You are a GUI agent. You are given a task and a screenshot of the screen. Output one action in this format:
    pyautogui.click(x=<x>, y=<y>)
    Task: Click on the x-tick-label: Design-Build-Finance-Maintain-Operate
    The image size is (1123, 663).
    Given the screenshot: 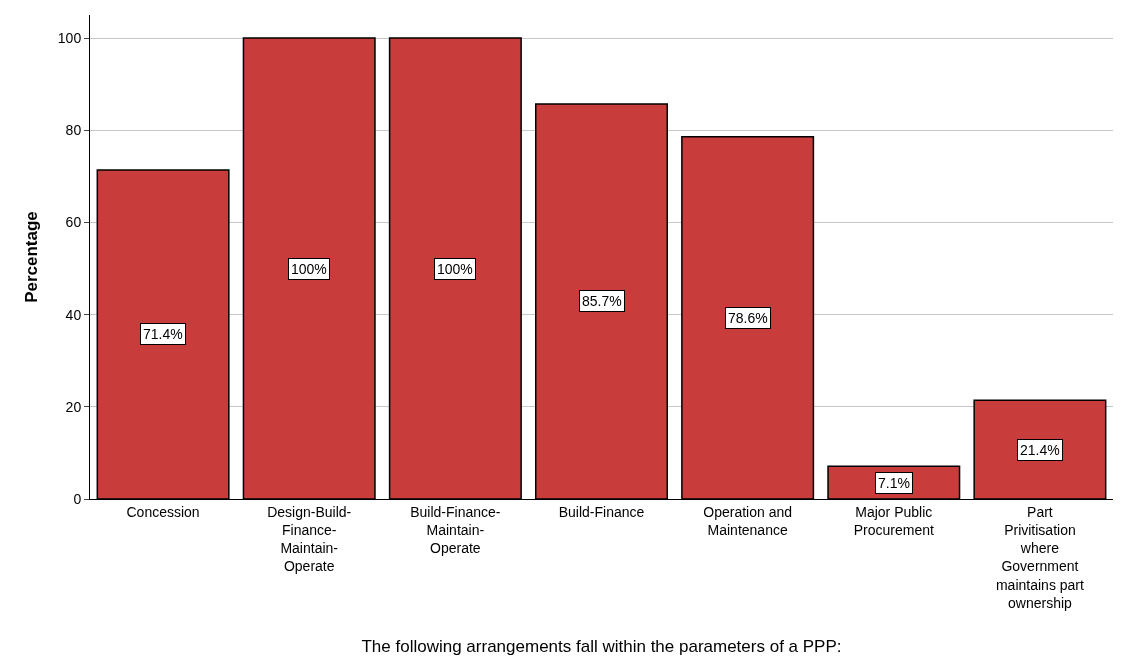 What is the action you would take?
    pyautogui.click(x=309, y=539)
    